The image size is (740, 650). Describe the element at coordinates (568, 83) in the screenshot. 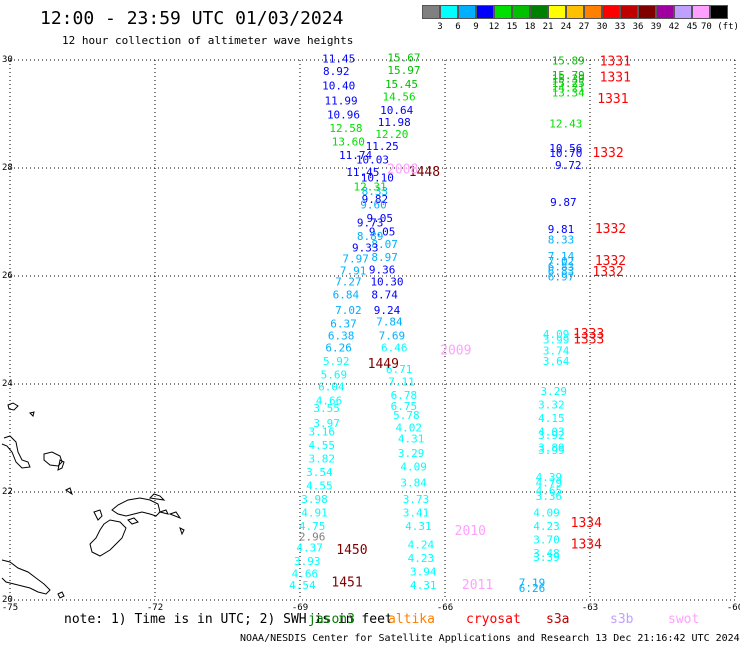

I see `swh-value-label: 15.25` at that location.